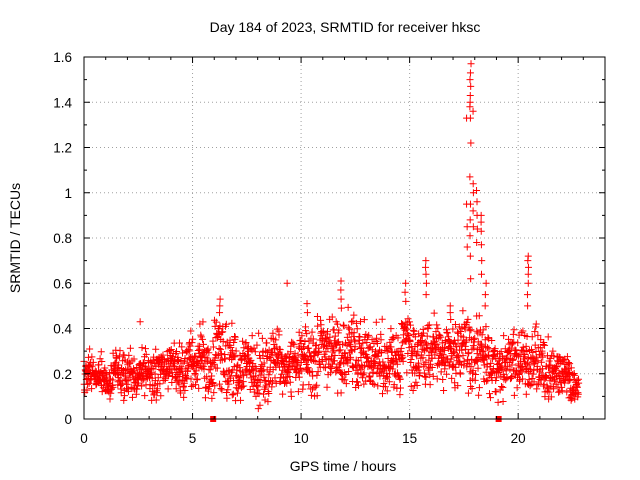  I want to click on y-tick-label: 0.4, so click(62, 329).